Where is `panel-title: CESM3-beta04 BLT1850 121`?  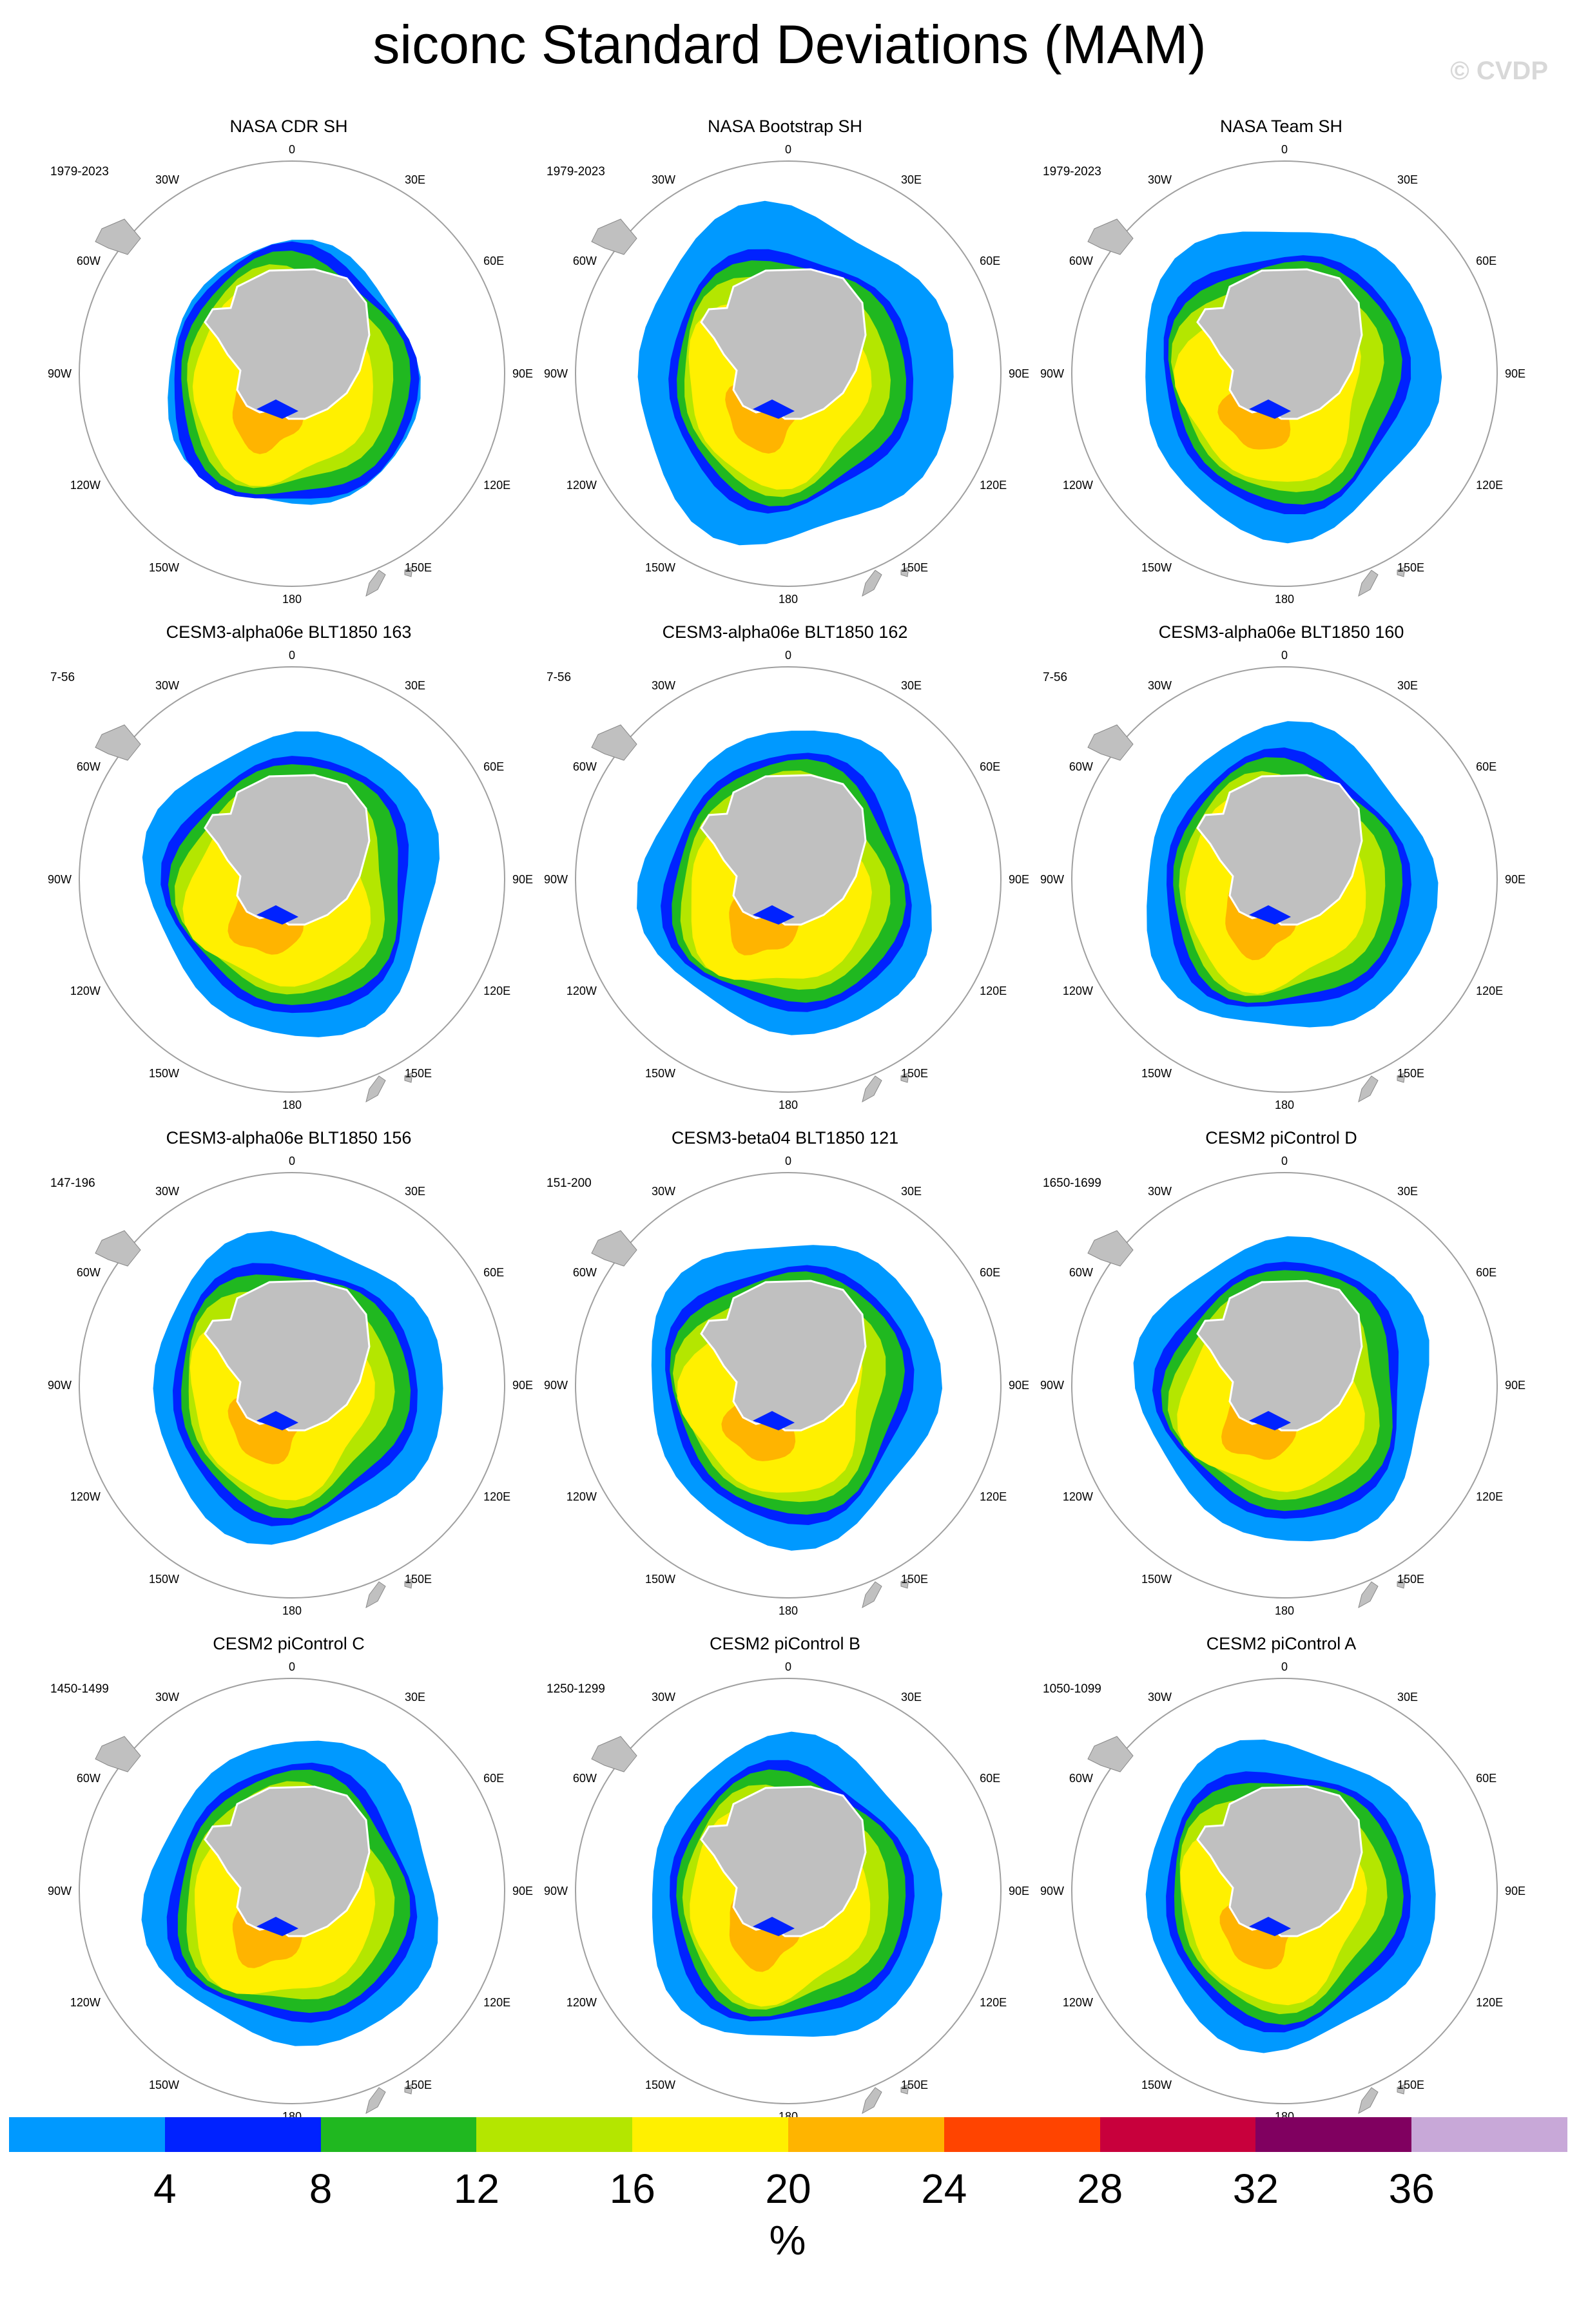
panel-title: CESM3-beta04 BLT1850 121 is located at coordinates (785, 1138).